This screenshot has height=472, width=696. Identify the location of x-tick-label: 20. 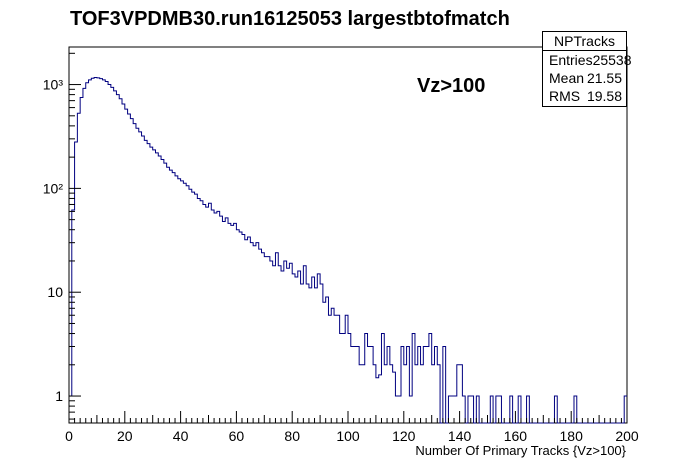
(125, 436).